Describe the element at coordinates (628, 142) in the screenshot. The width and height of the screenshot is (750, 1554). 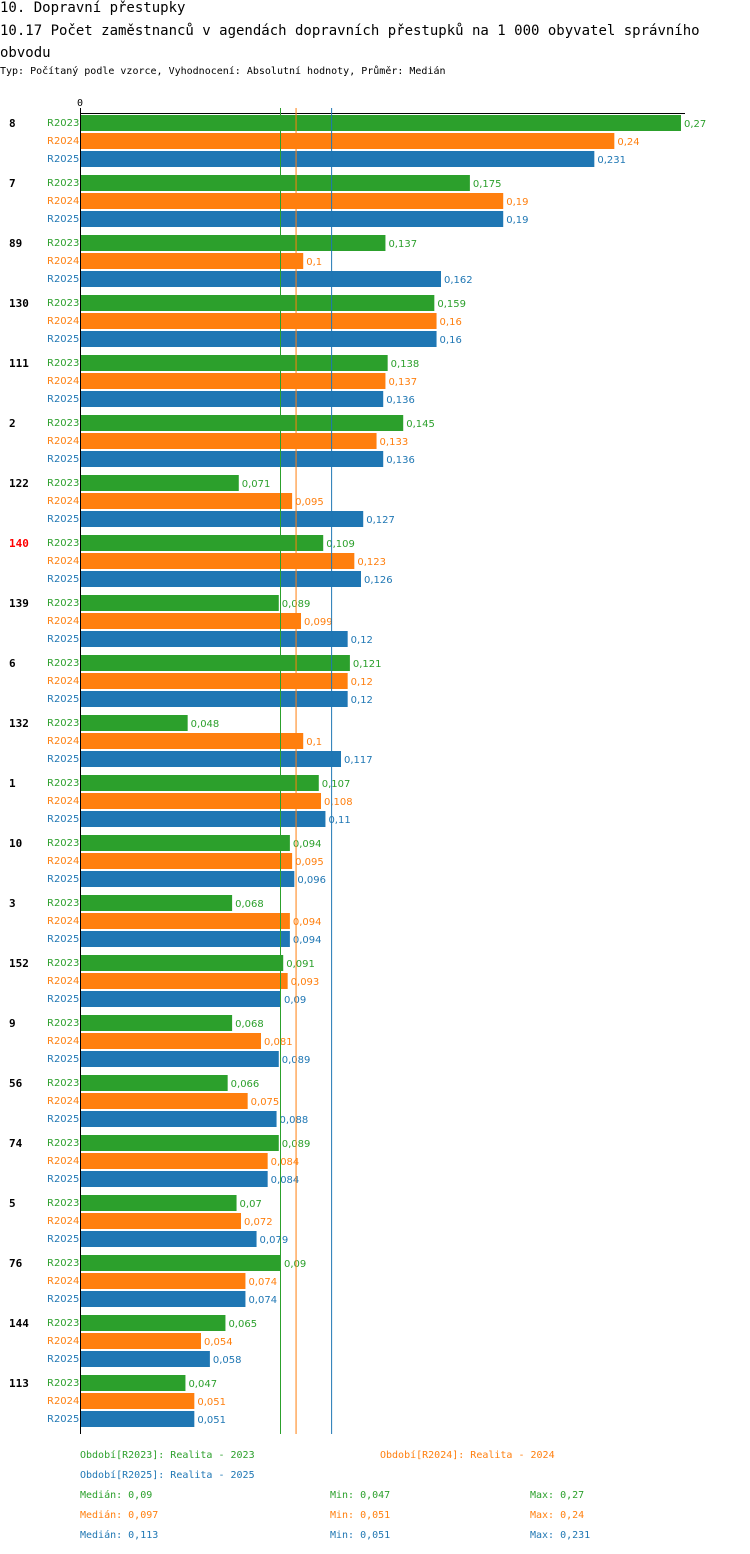
I see `value-label: 0,24` at that location.